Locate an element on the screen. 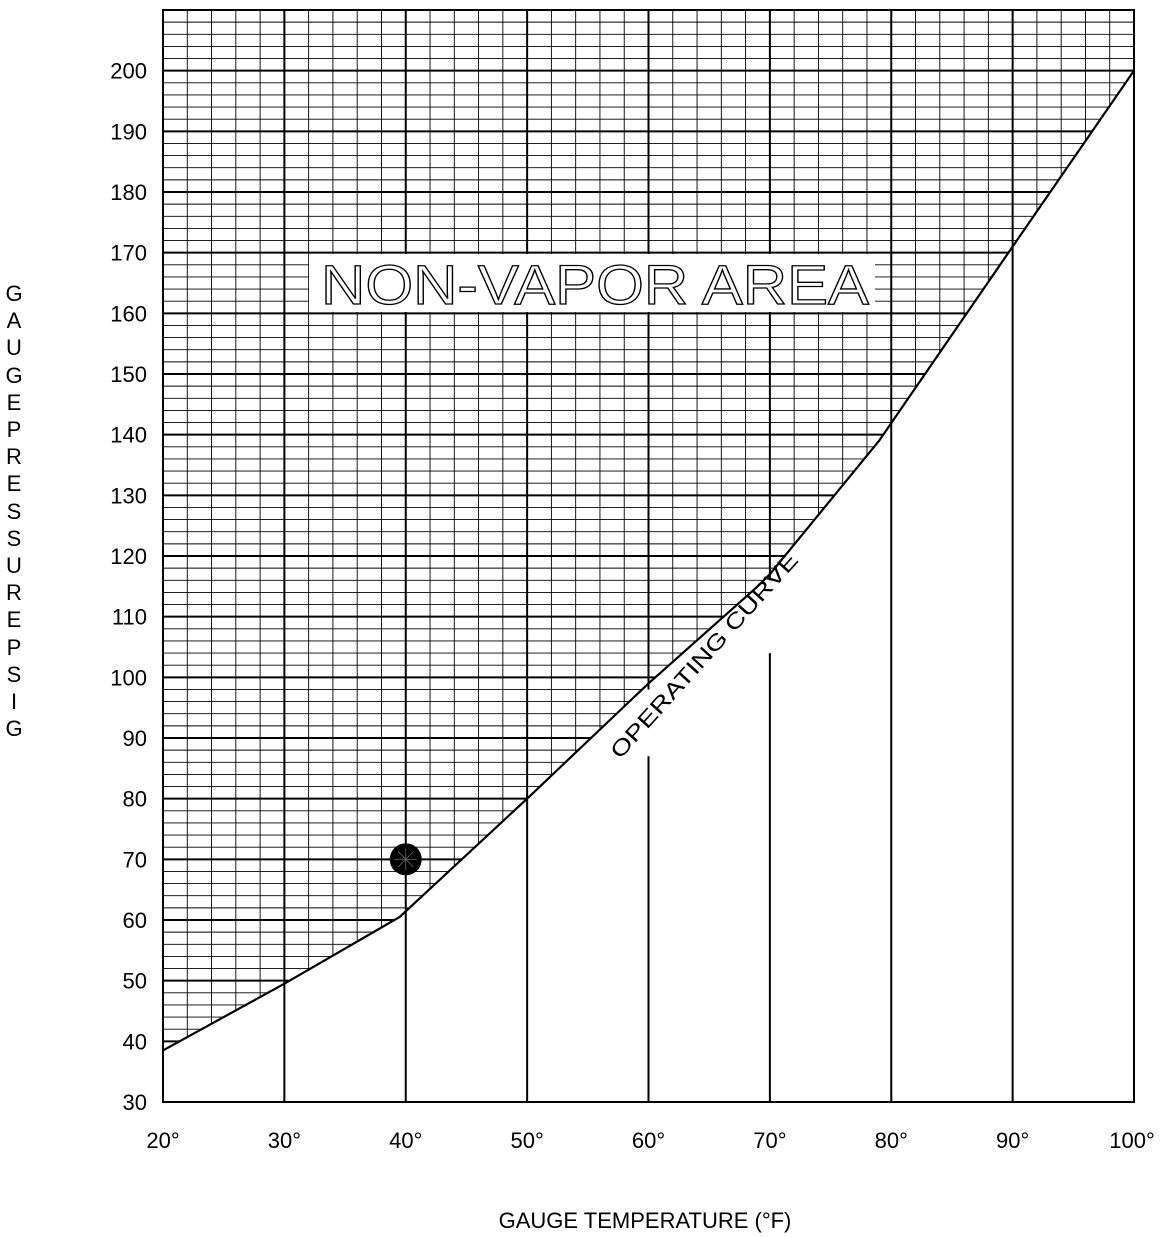  y-tick-label: 70 is located at coordinates (135, 859).